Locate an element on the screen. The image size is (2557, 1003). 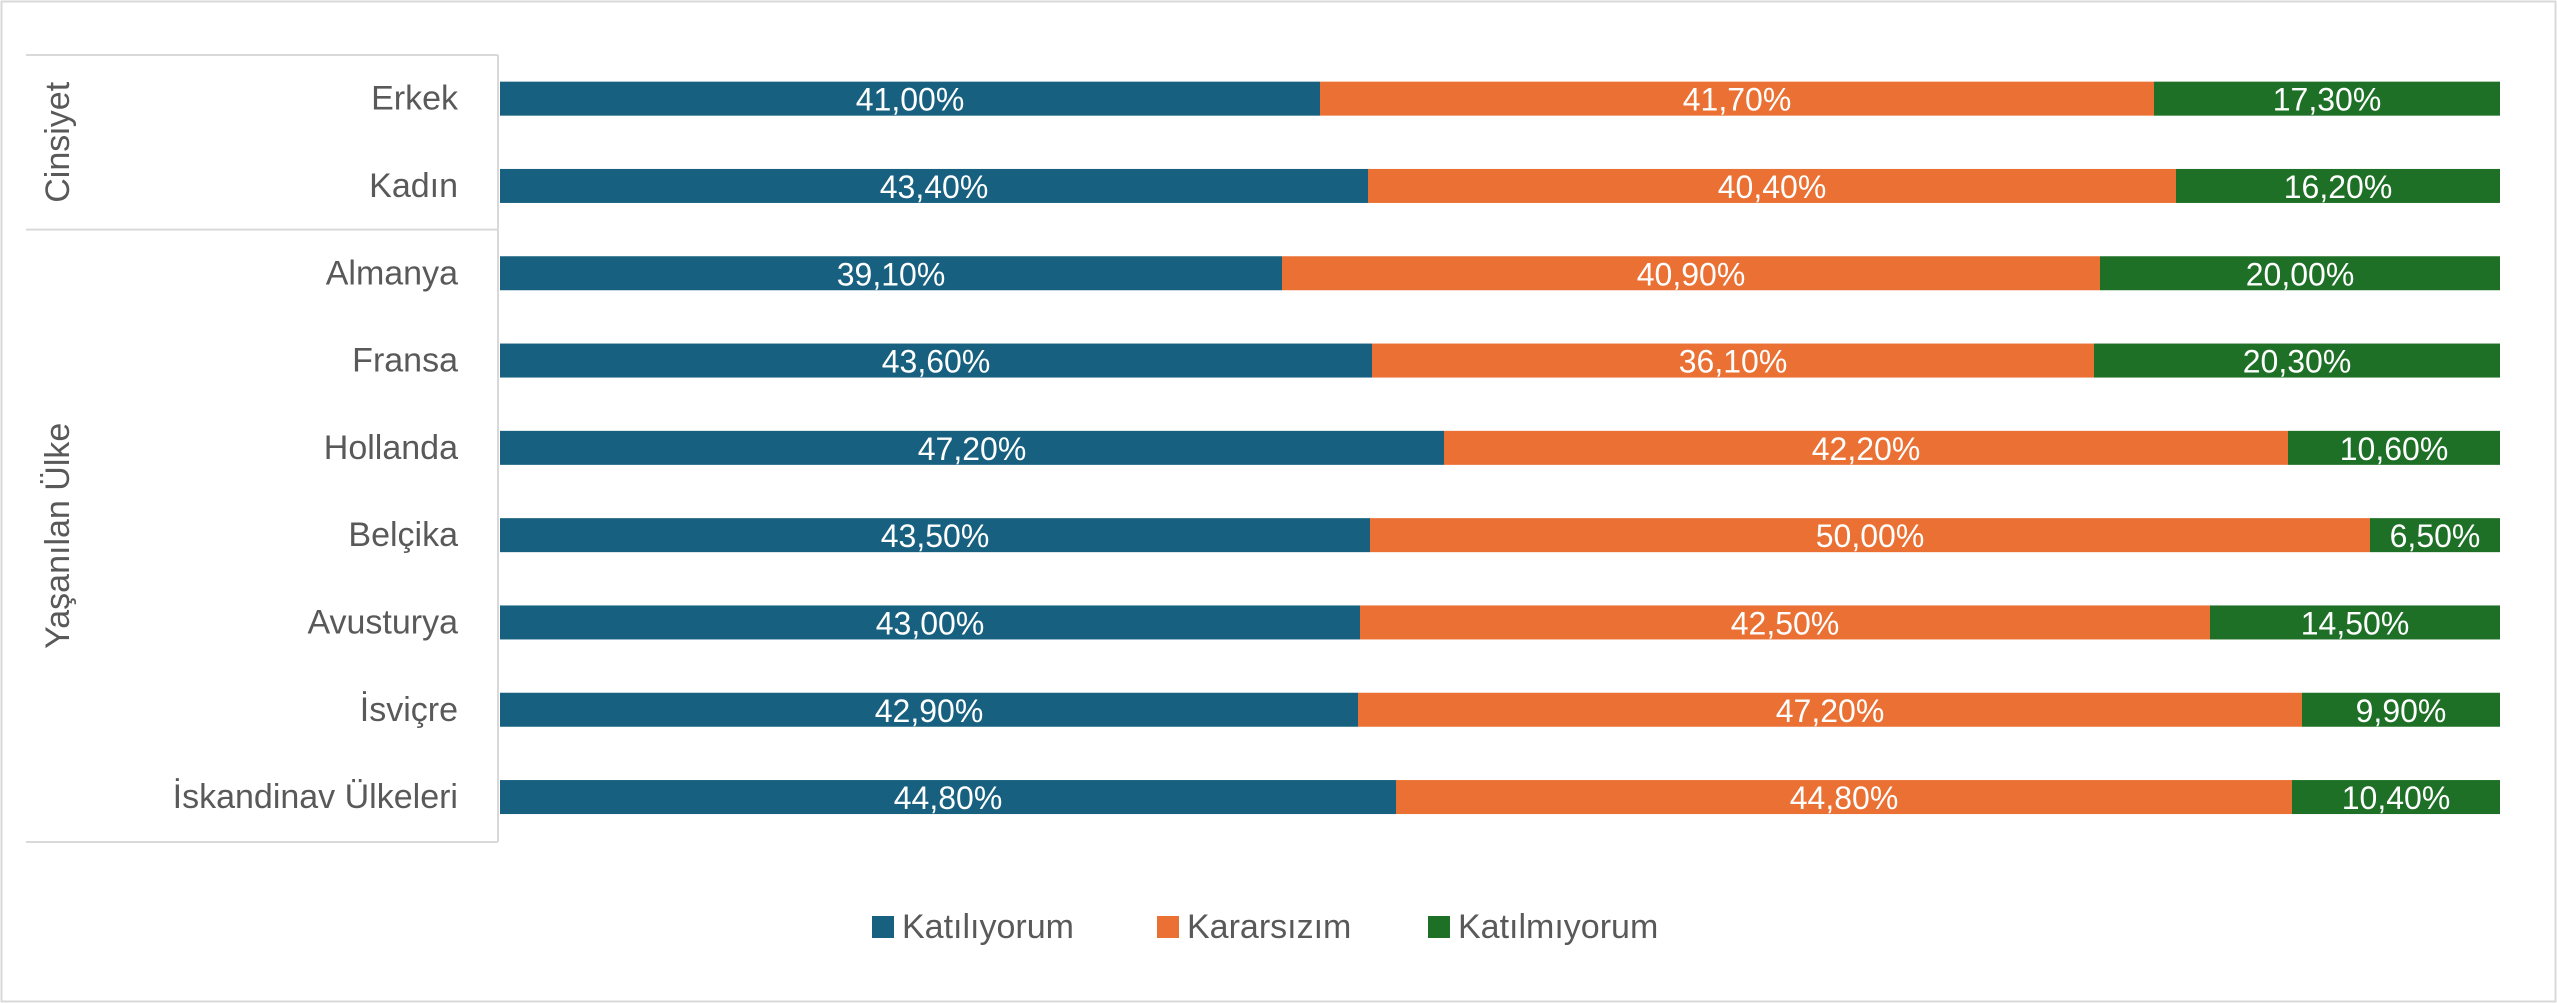
bar-katilmiyorum-hollanda is located at coordinates (2394, 447).